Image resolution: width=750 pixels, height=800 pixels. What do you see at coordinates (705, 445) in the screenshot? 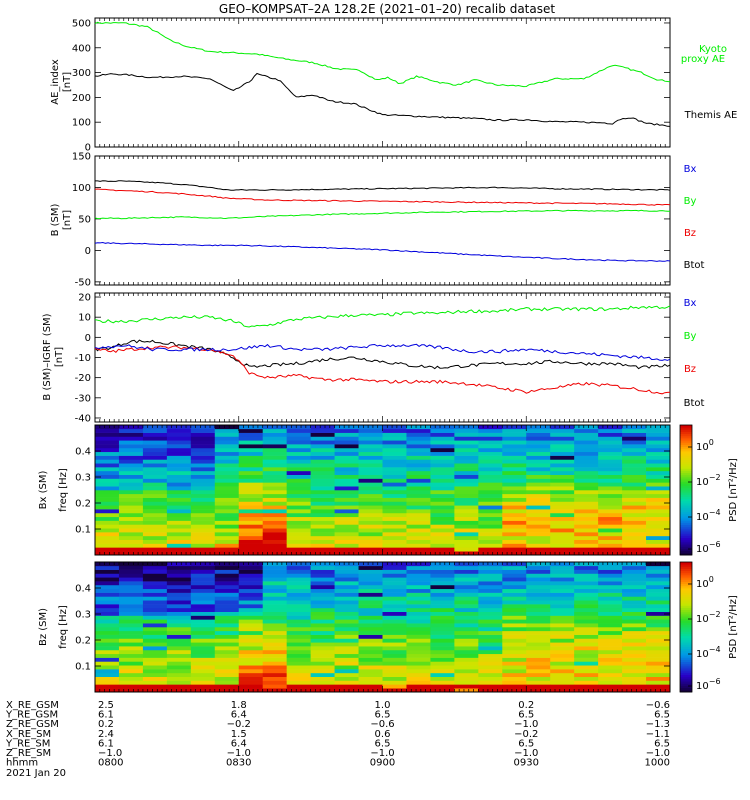
I see `colorbar-tick-label: 100` at bounding box center [705, 445].